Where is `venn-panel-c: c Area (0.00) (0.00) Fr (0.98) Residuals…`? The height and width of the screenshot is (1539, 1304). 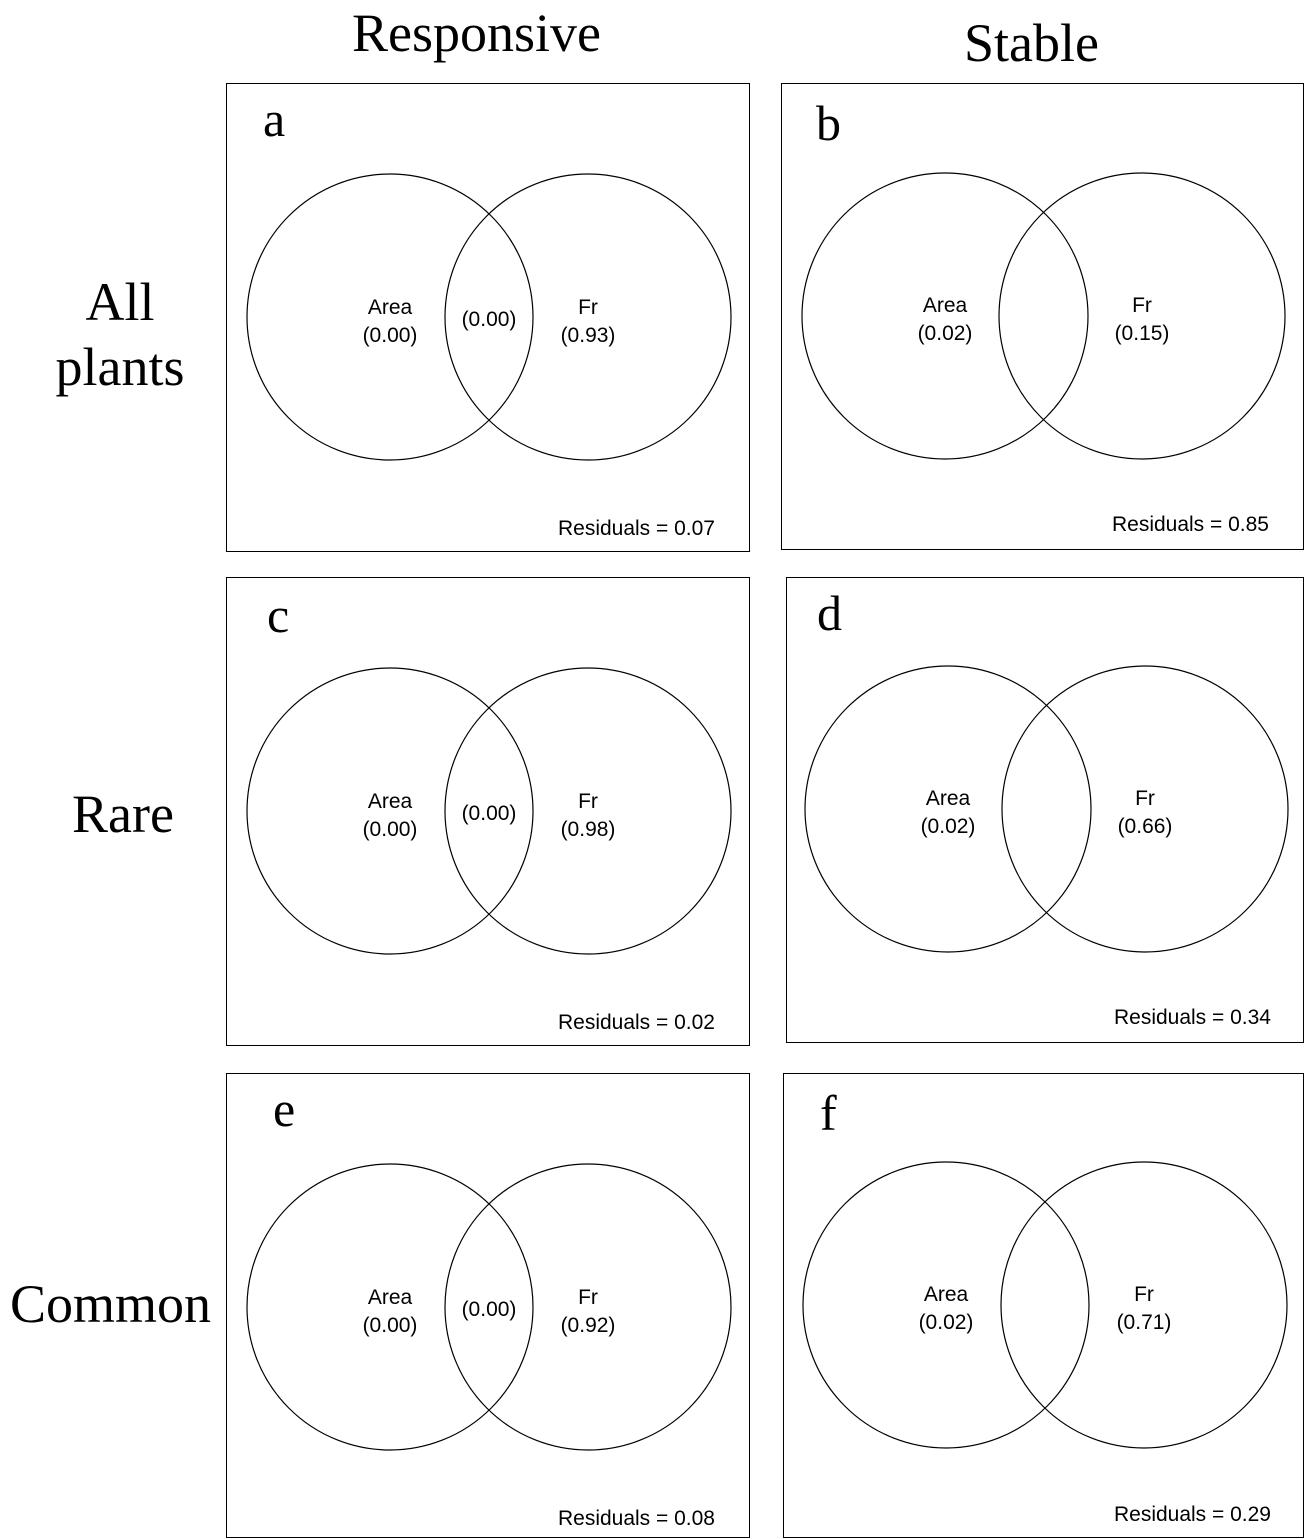 venn-panel-c: c Area (0.00) (0.00) Fr (0.98) Residuals… is located at coordinates (488, 811).